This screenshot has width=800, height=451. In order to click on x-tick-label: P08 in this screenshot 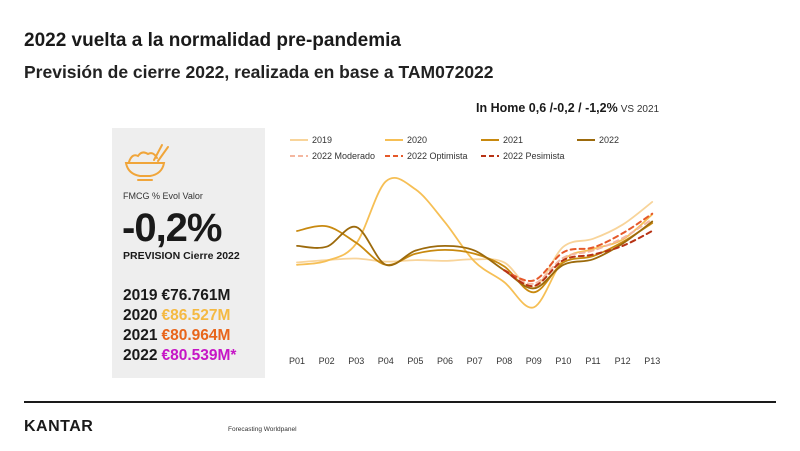, I will do `click(504, 361)`.